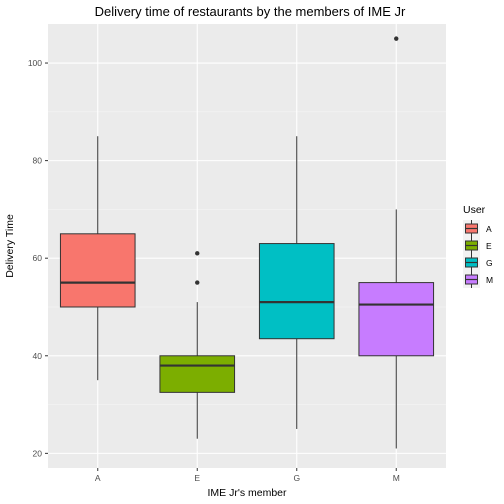  Describe the element at coordinates (38, 356) in the screenshot. I see `y-tick-label: 40` at that location.